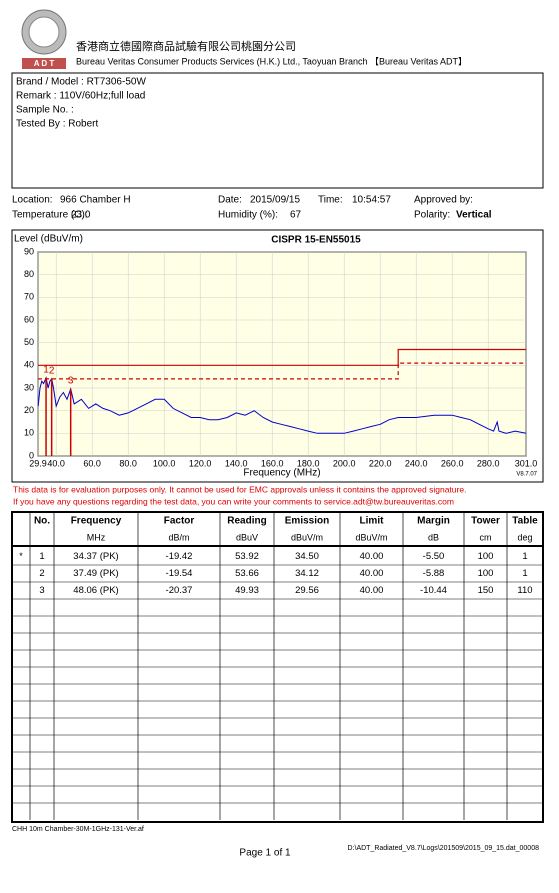  I want to click on x-tick-label: 260.0, so click(452, 463).